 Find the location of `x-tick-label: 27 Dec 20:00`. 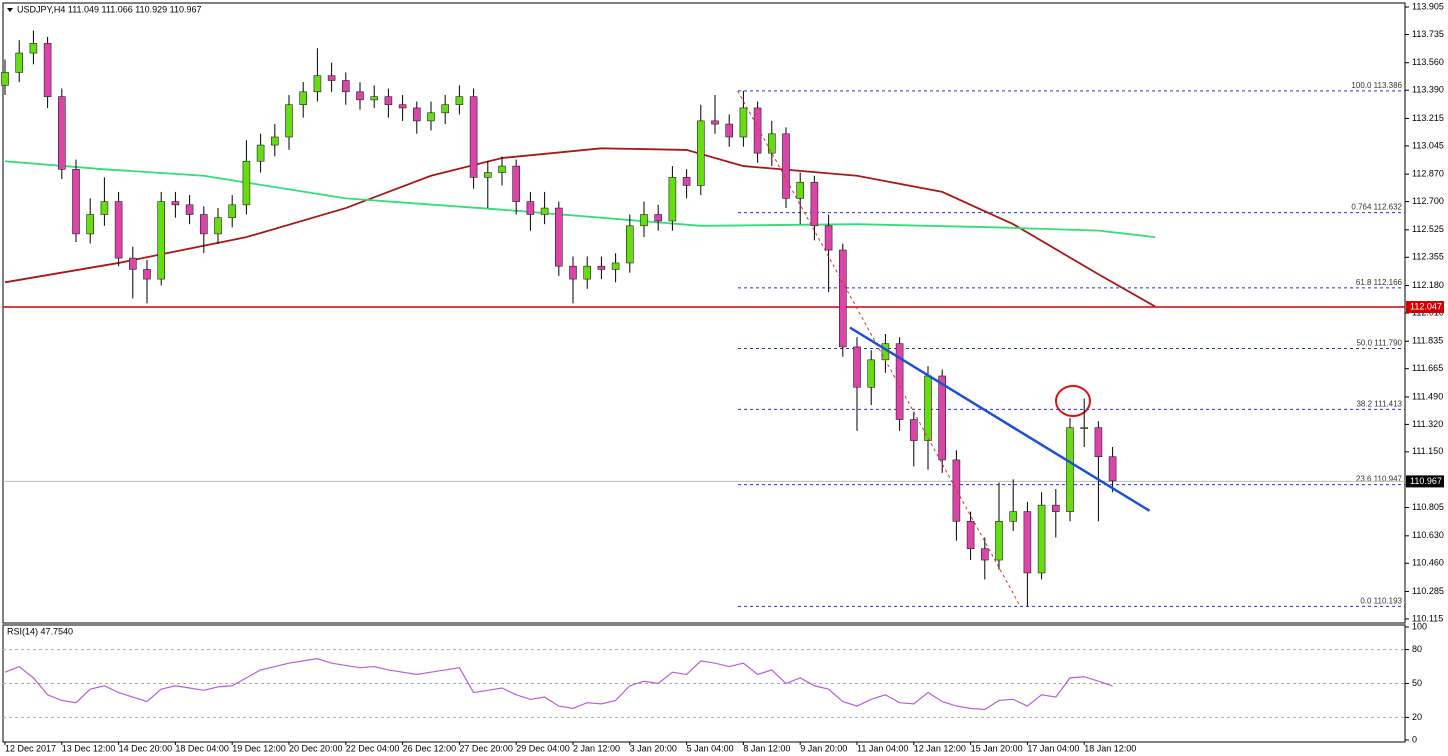

x-tick-label: 27 Dec 20:00 is located at coordinates (486, 748).